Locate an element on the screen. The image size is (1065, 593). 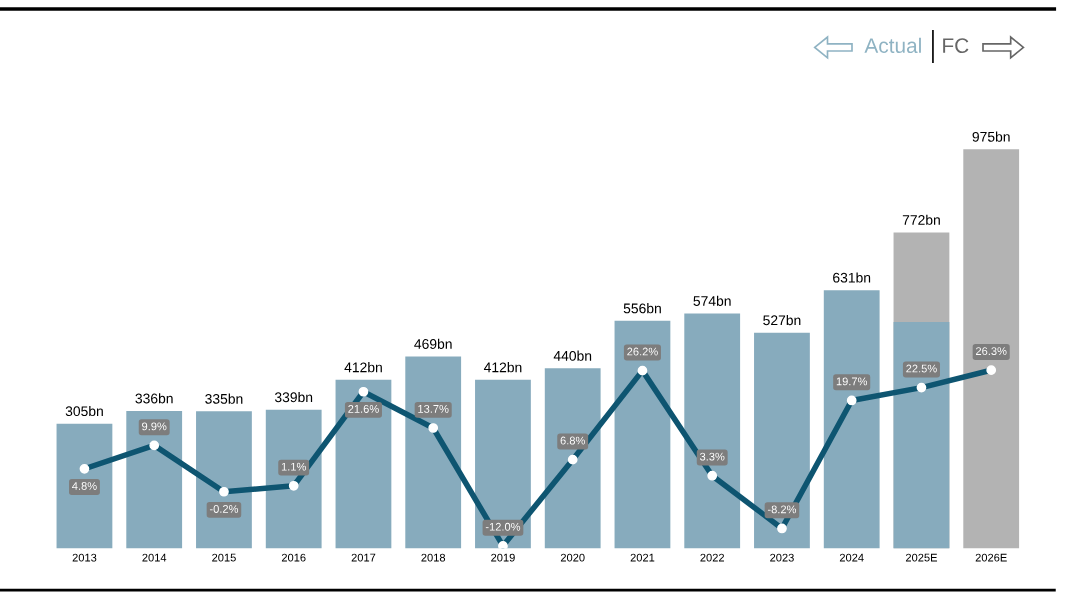
data-label: 339bn is located at coordinates (293, 397).